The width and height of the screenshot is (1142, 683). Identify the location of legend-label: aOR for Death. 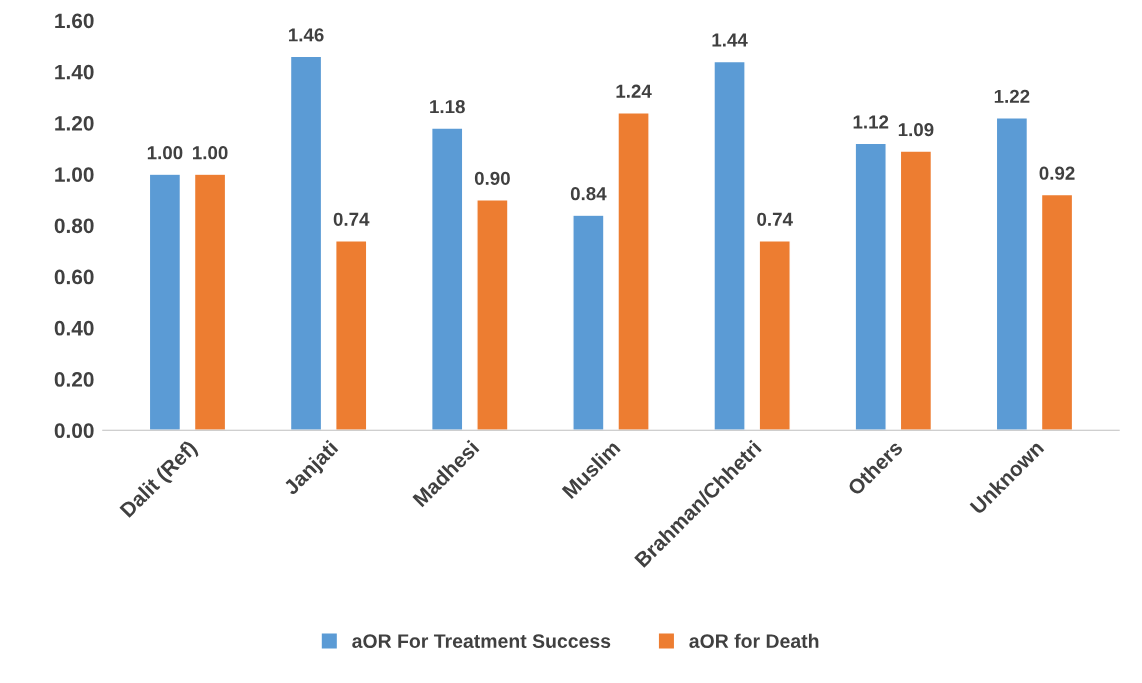
(754, 640).